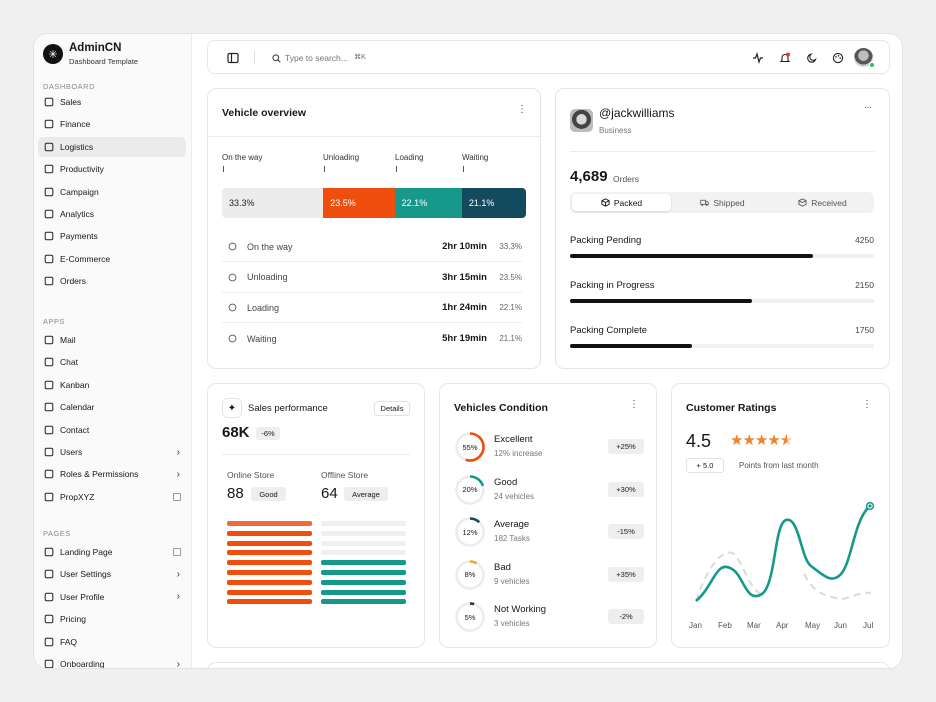 The image size is (936, 702). Describe the element at coordinates (112, 340) in the screenshot. I see `sidebar-item-mail: Mail` at that location.